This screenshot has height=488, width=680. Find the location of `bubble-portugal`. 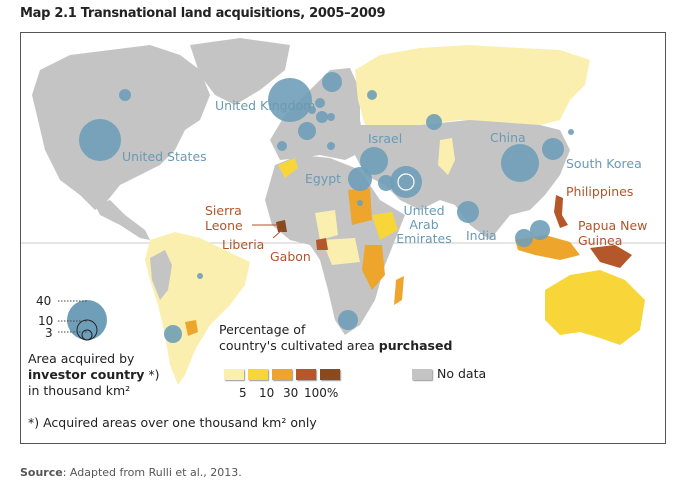

bubble-portugal is located at coordinates (282, 146).